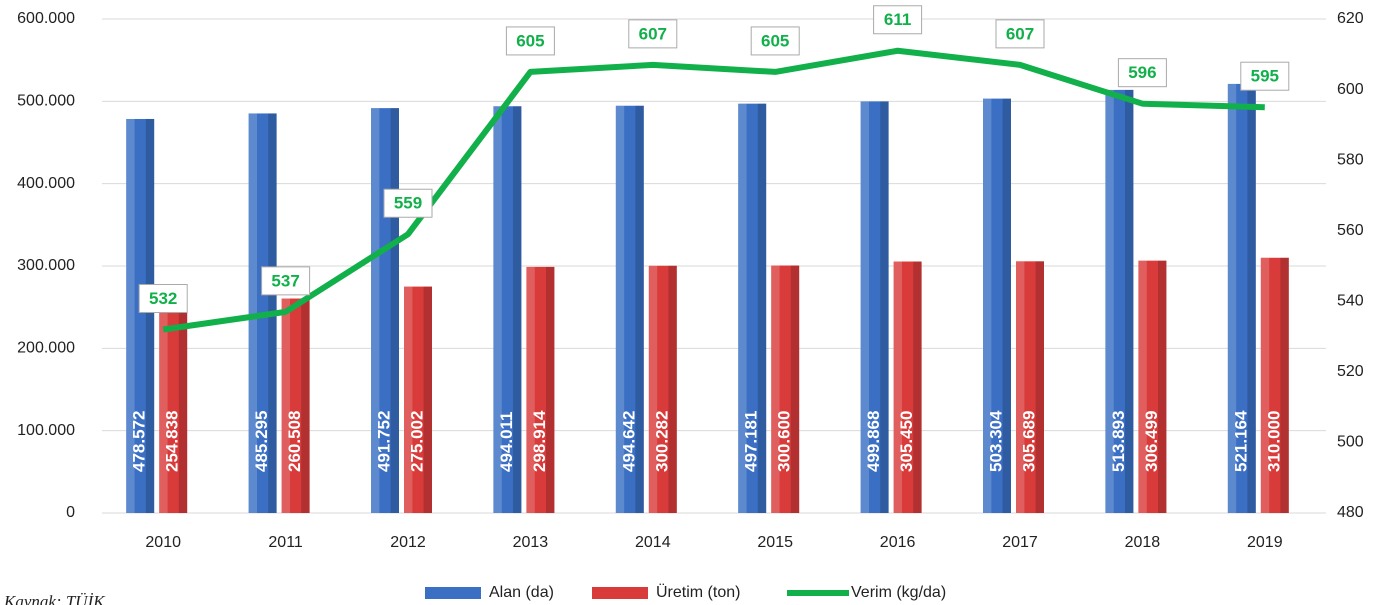  Describe the element at coordinates (172, 441) in the screenshot. I see `value-label: 254.838` at that location.